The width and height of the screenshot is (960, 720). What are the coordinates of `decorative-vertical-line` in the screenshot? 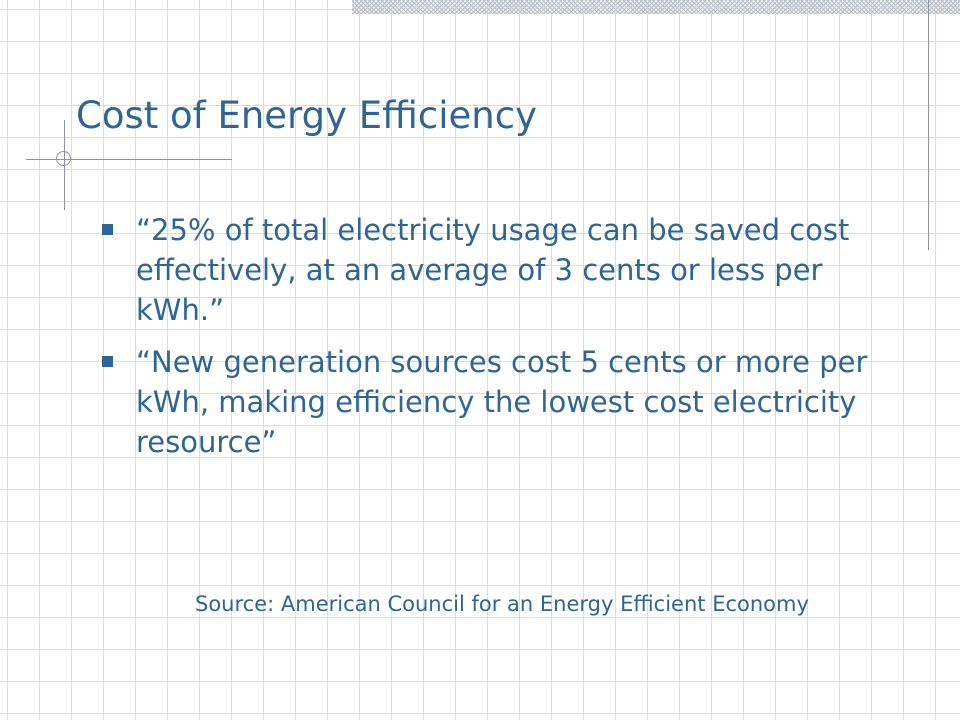 It's located at (928, 125).